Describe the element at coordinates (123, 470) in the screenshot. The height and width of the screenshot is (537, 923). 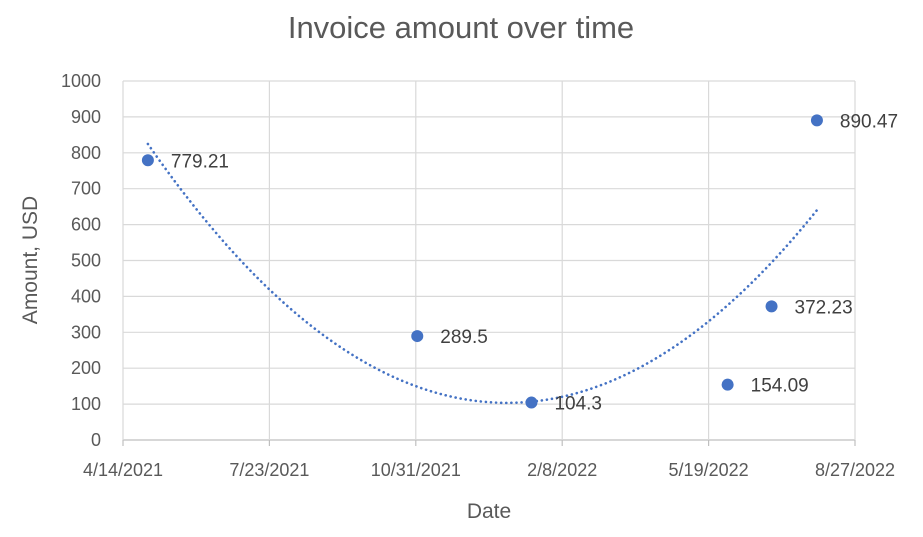
I see `x-tick-label: 4/14/2021` at that location.